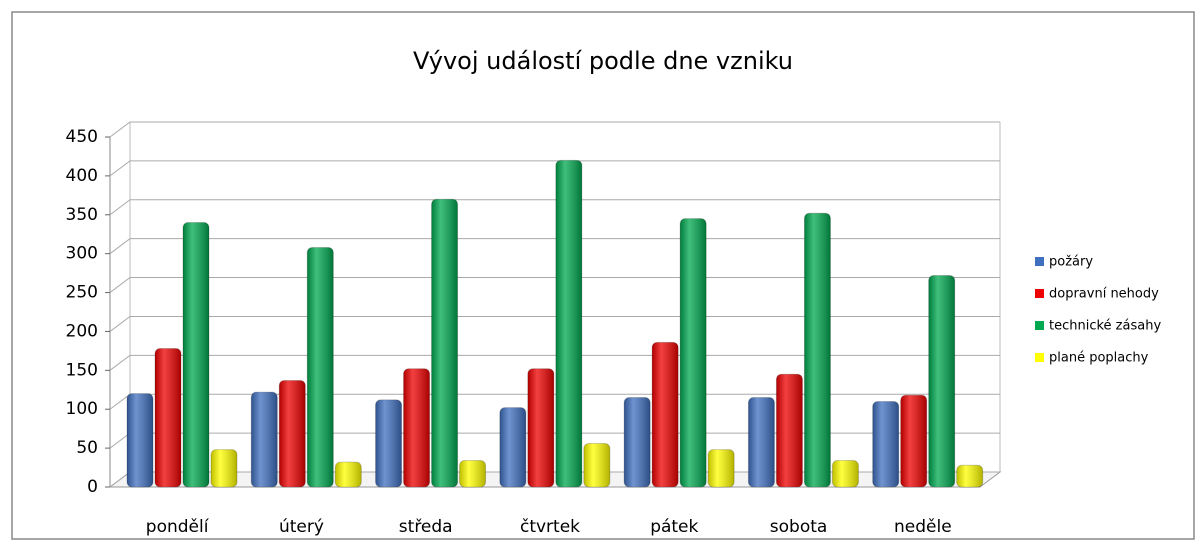  What do you see at coordinates (301, 527) in the screenshot?
I see `x-tick-label: úterý` at bounding box center [301, 527].